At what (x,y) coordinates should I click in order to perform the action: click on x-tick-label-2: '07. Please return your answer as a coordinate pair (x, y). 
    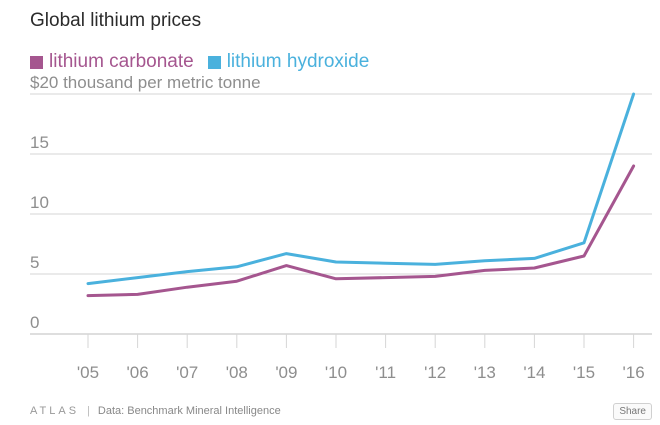
    Looking at the image, I should click on (187, 372).